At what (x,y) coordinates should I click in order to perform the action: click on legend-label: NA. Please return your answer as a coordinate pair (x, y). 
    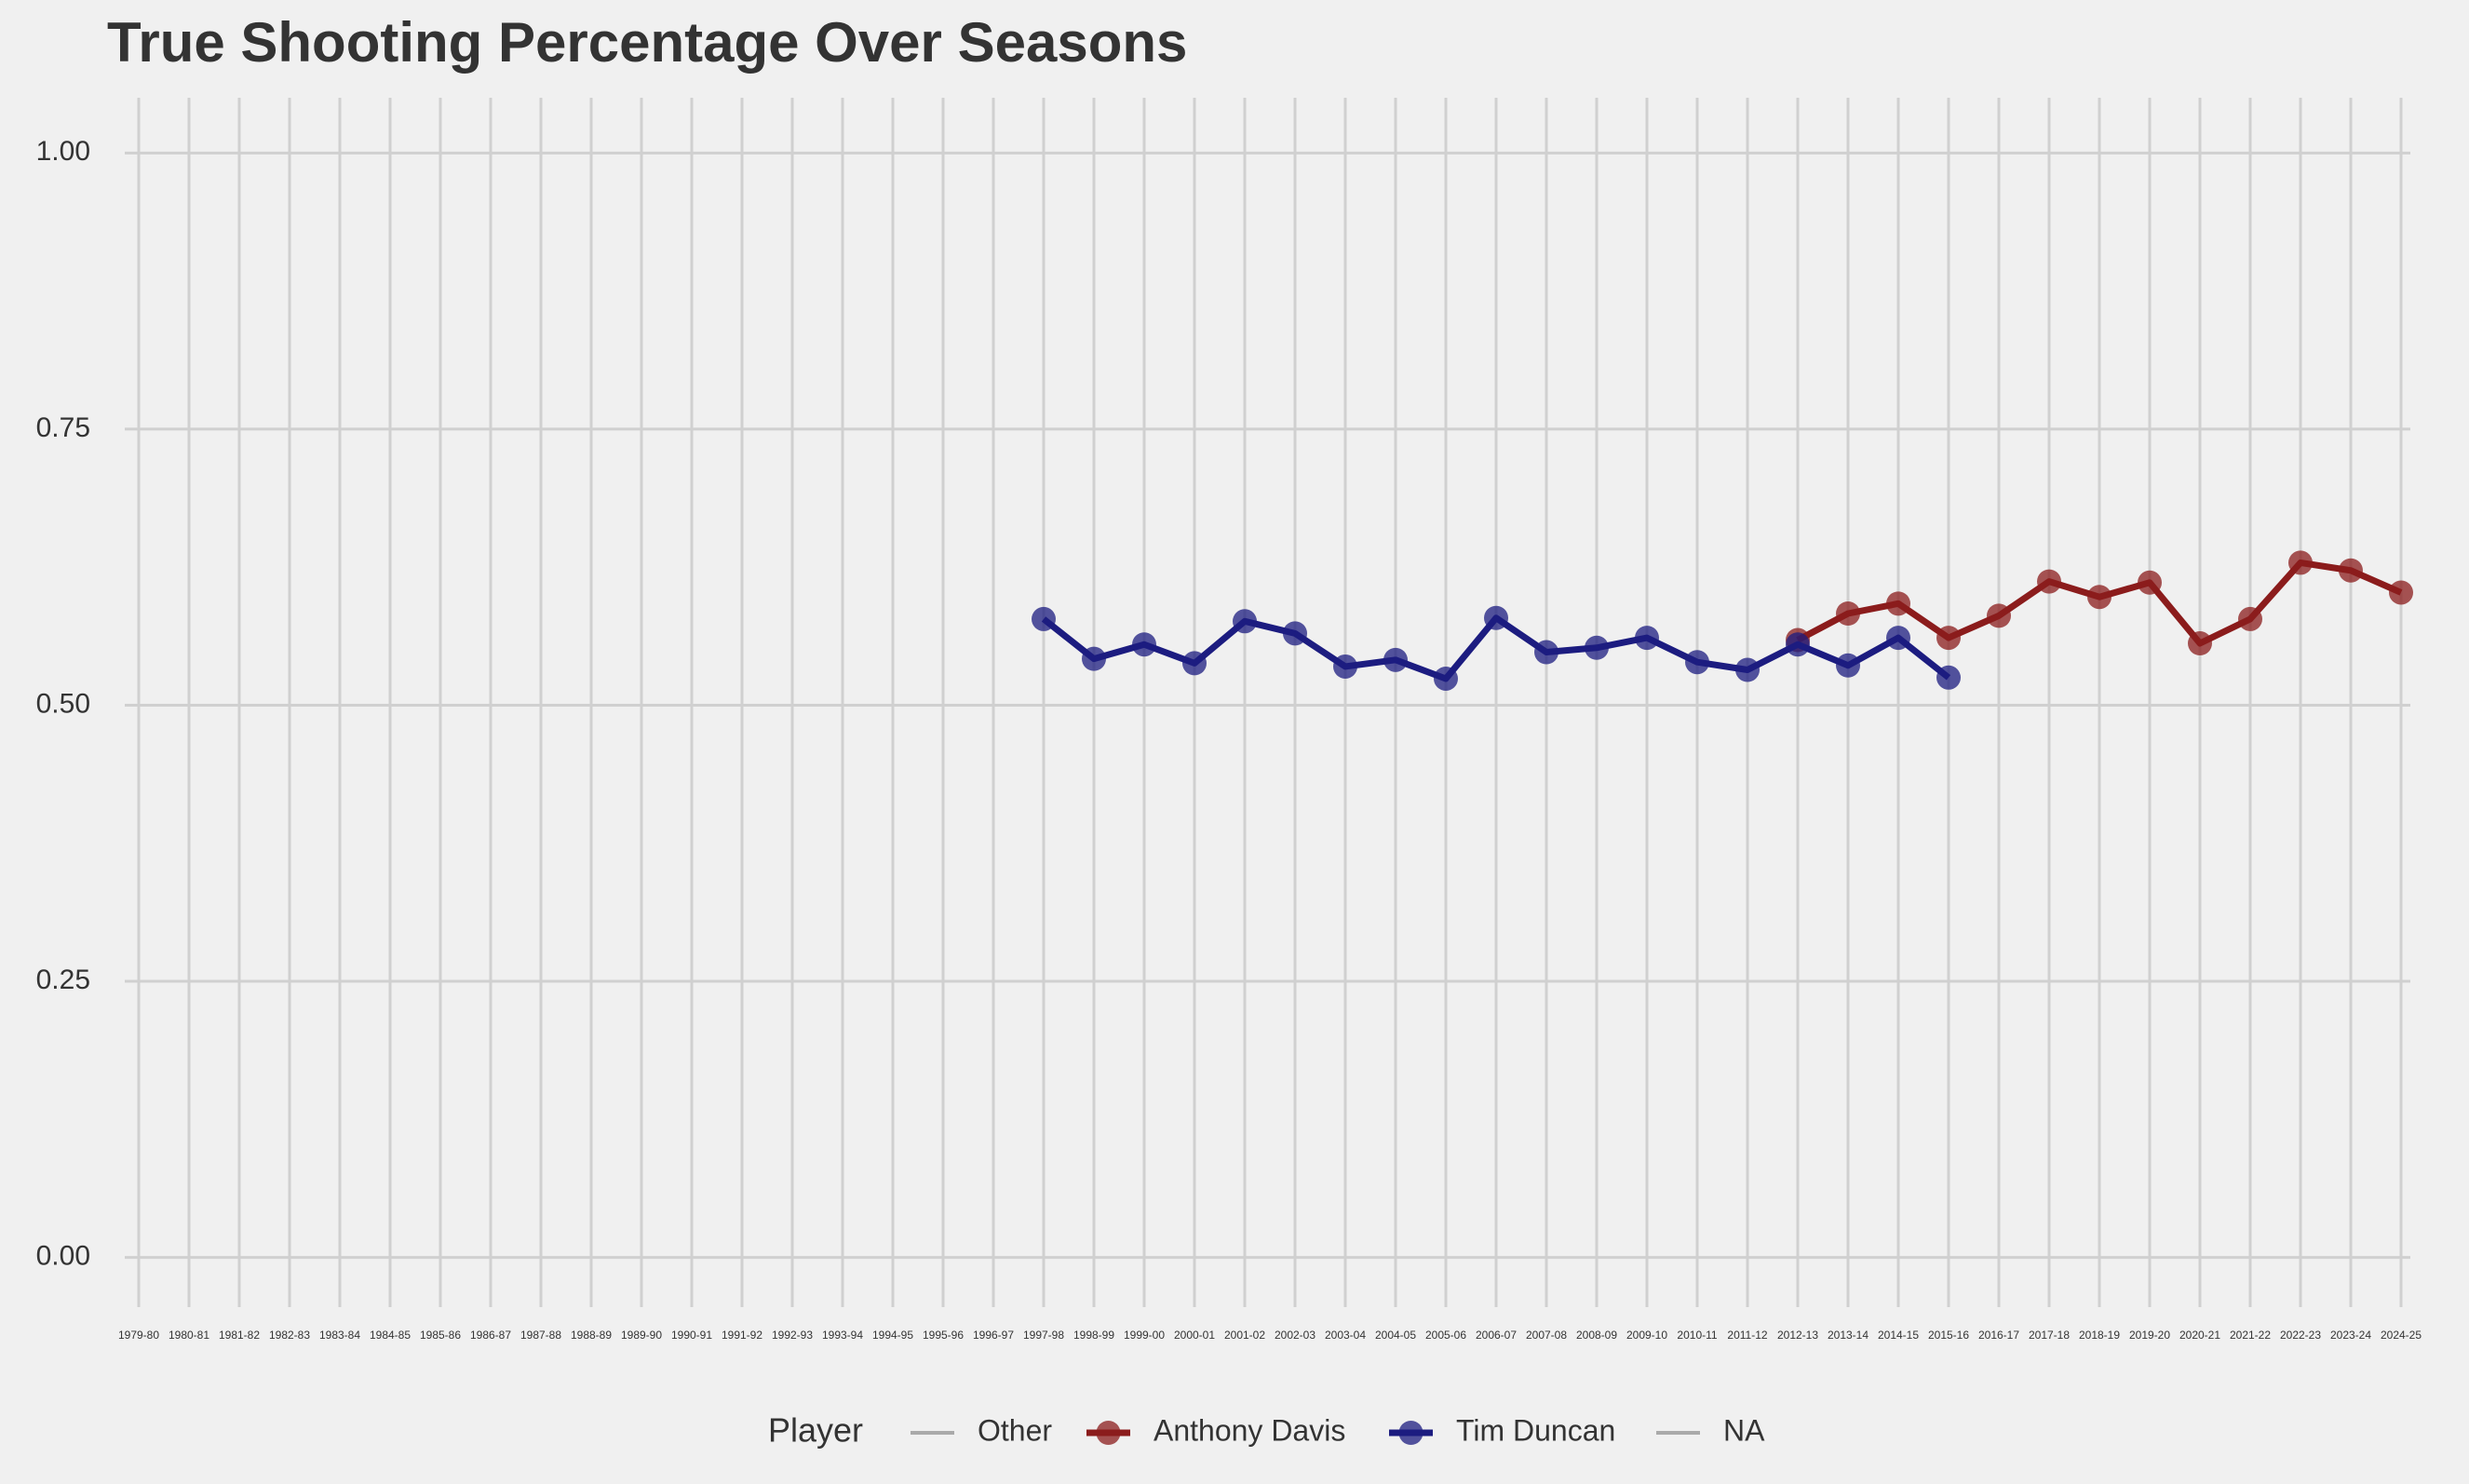
    Looking at the image, I should click on (1744, 1430).